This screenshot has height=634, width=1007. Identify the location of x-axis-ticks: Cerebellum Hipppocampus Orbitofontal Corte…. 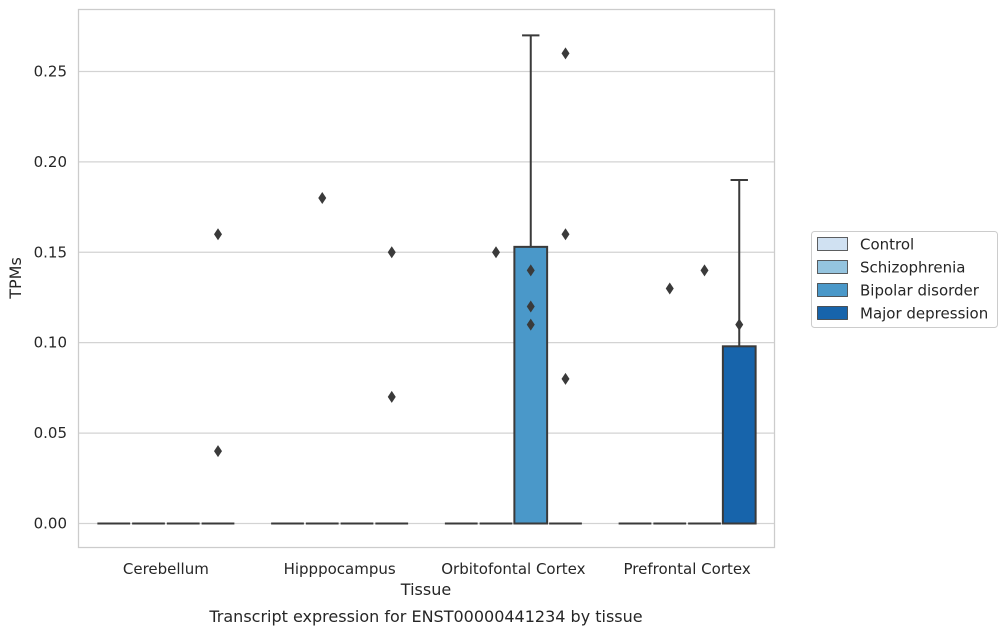
(437, 569).